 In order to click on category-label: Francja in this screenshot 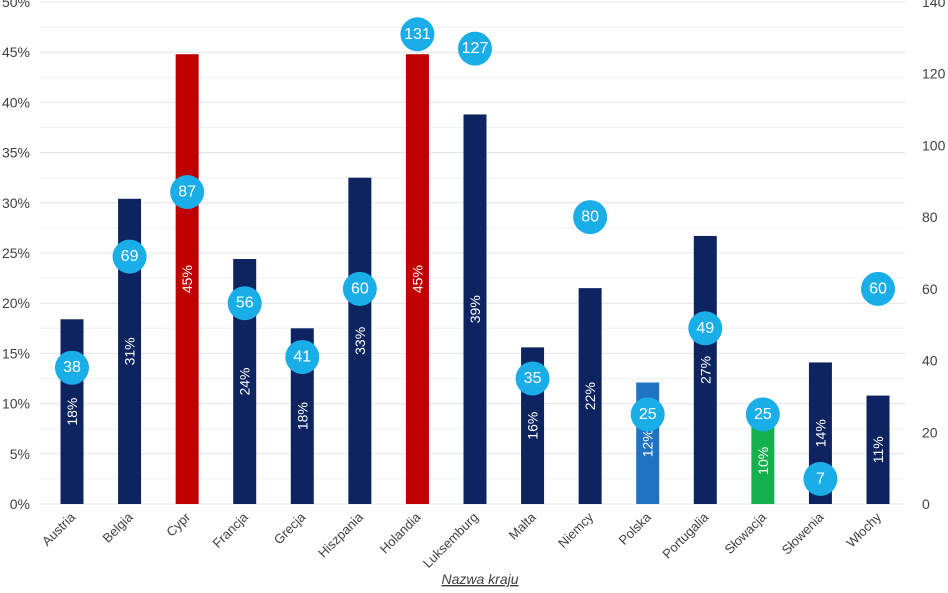, I will do `click(231, 530)`.